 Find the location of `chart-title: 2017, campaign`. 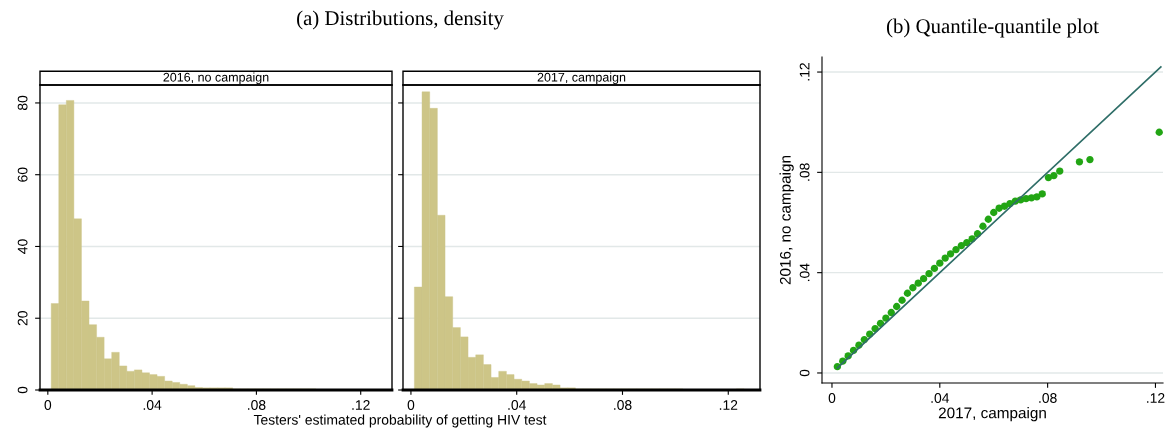

chart-title: 2017, campaign is located at coordinates (581, 78).